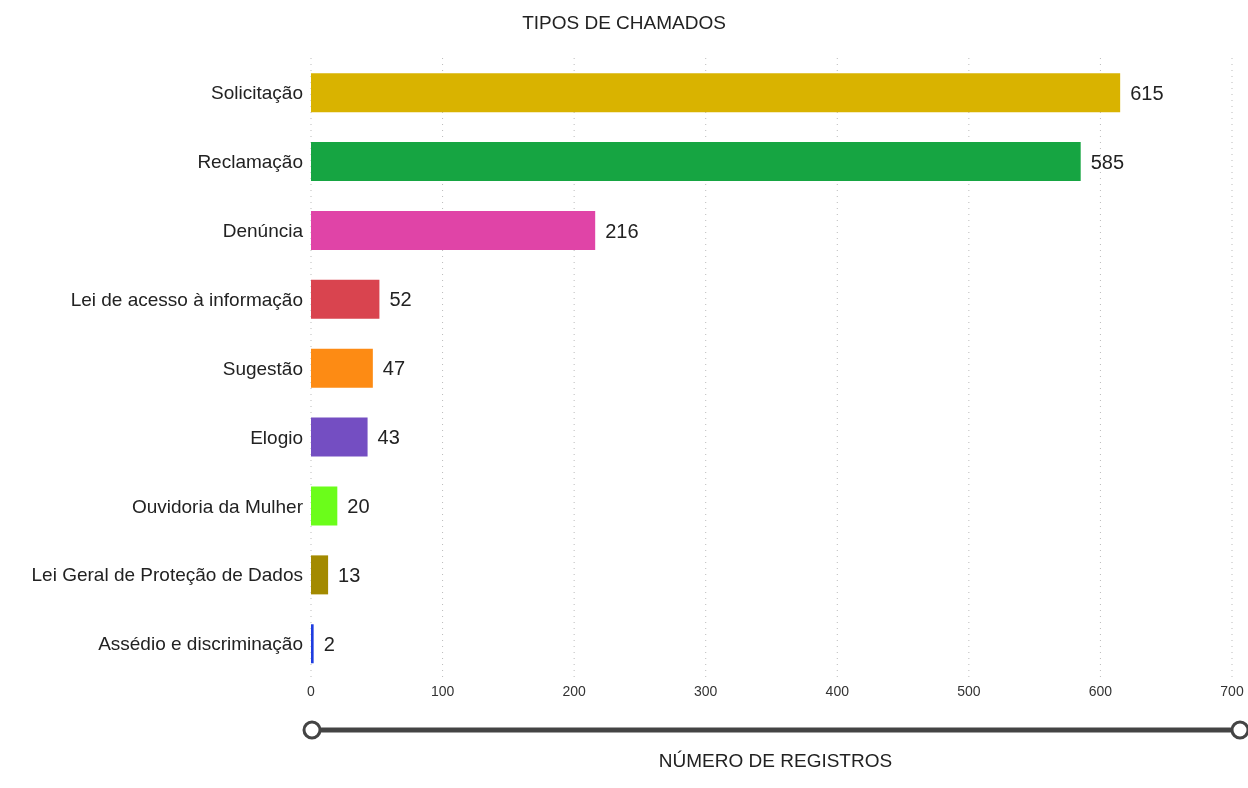 This screenshot has width=1248, height=788. I want to click on data-label: 585, so click(1107, 161).